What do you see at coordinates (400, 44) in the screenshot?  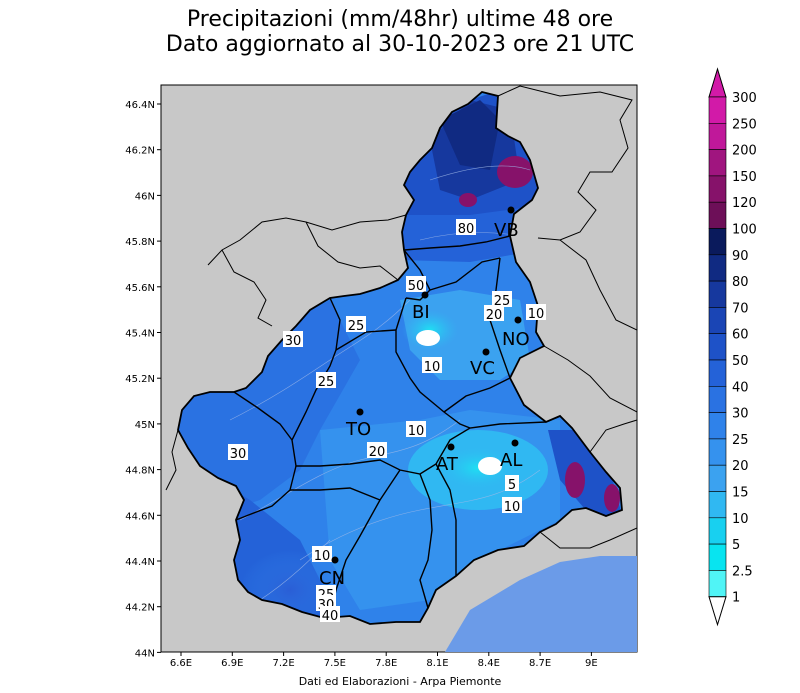 I see `map-title-line2: Dato aggiornato al 30-10-2023 ore 21 UTC` at bounding box center [400, 44].